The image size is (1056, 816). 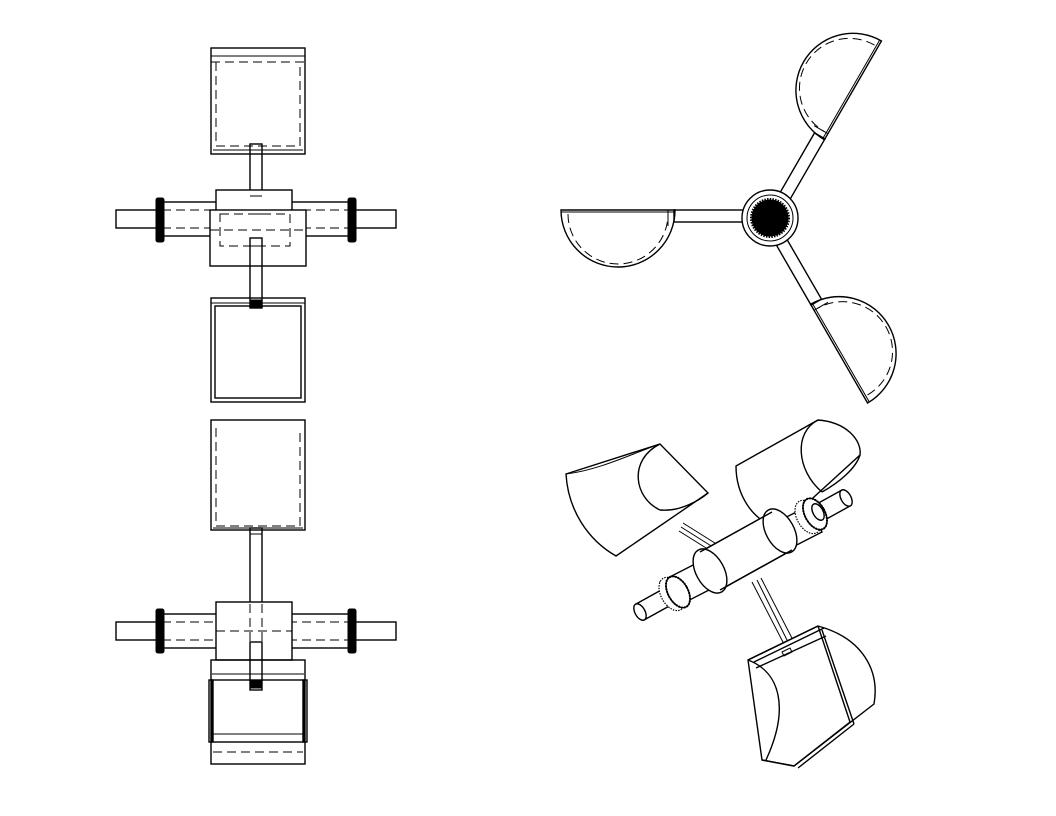 I want to click on top-view, so click(x=728, y=218).